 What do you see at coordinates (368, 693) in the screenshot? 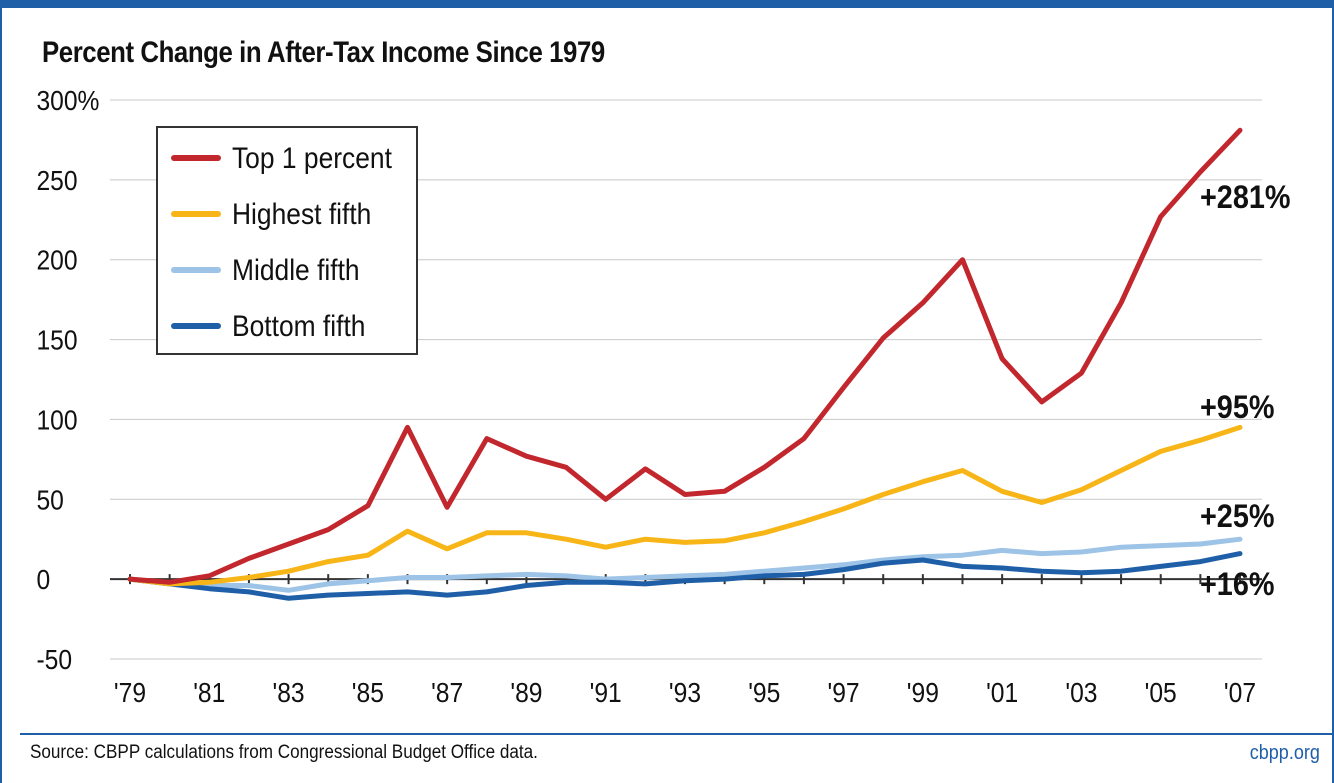
I see `x-tick-label: '85` at bounding box center [368, 693].